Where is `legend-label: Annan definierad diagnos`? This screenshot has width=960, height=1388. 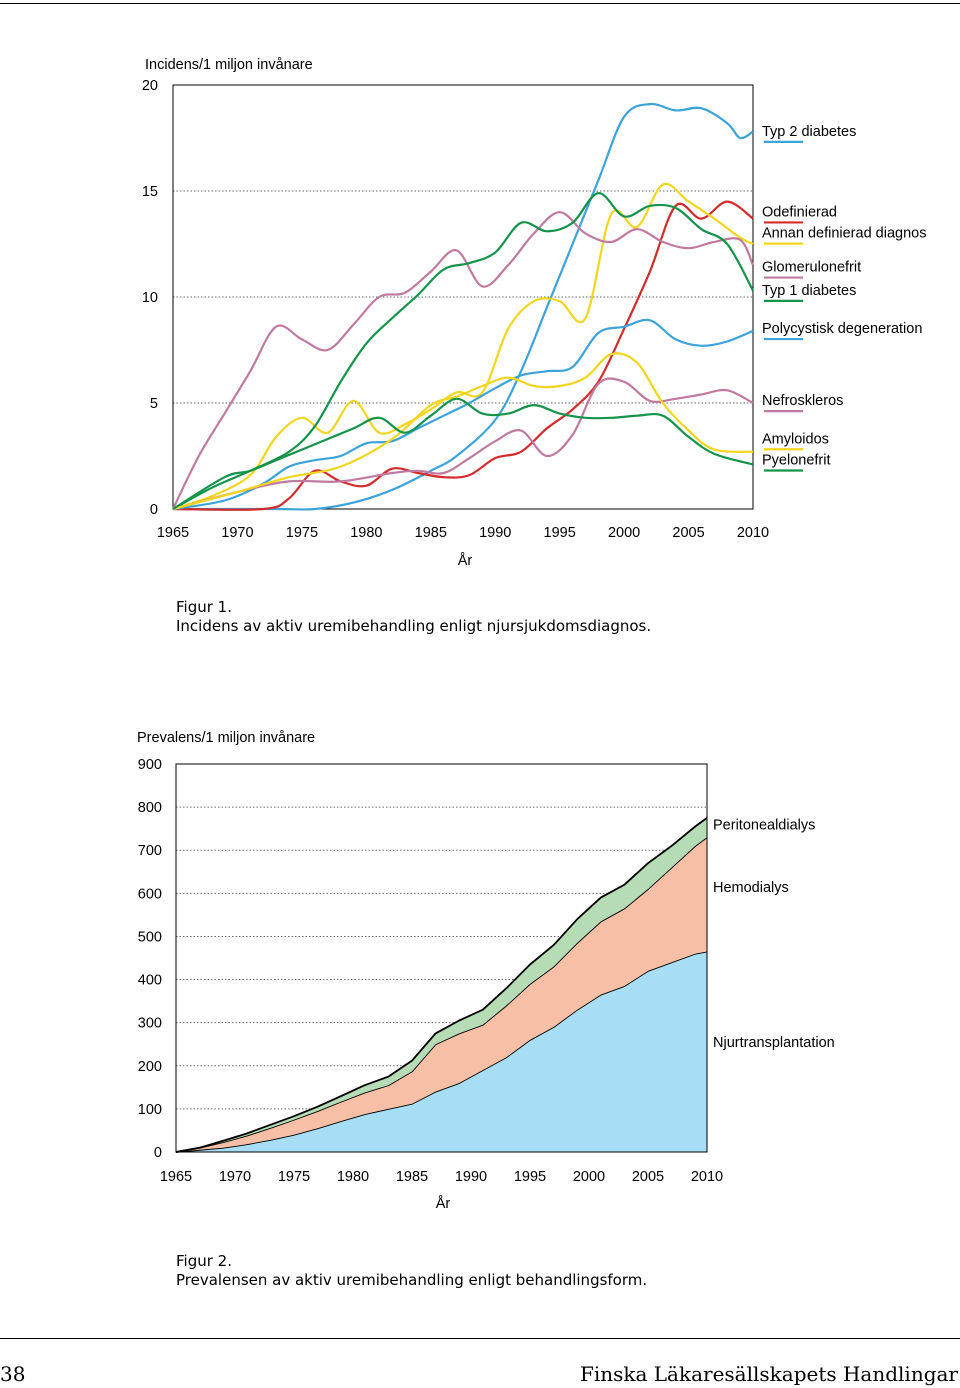 legend-label: Annan definierad diagnos is located at coordinates (844, 234).